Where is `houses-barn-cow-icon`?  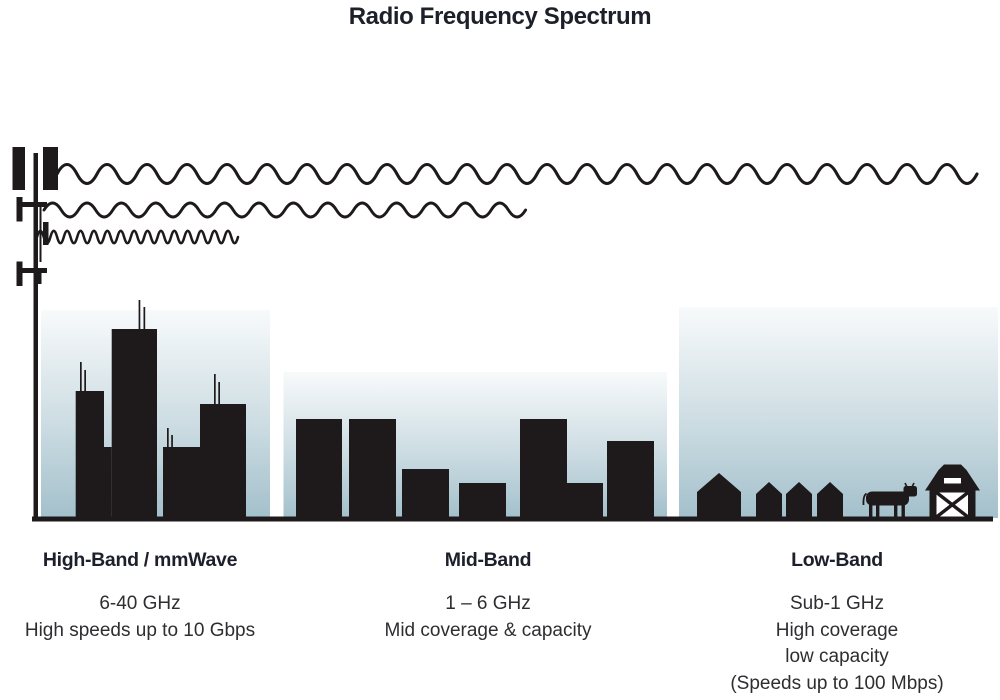
houses-barn-cow-icon is located at coordinates (838, 491).